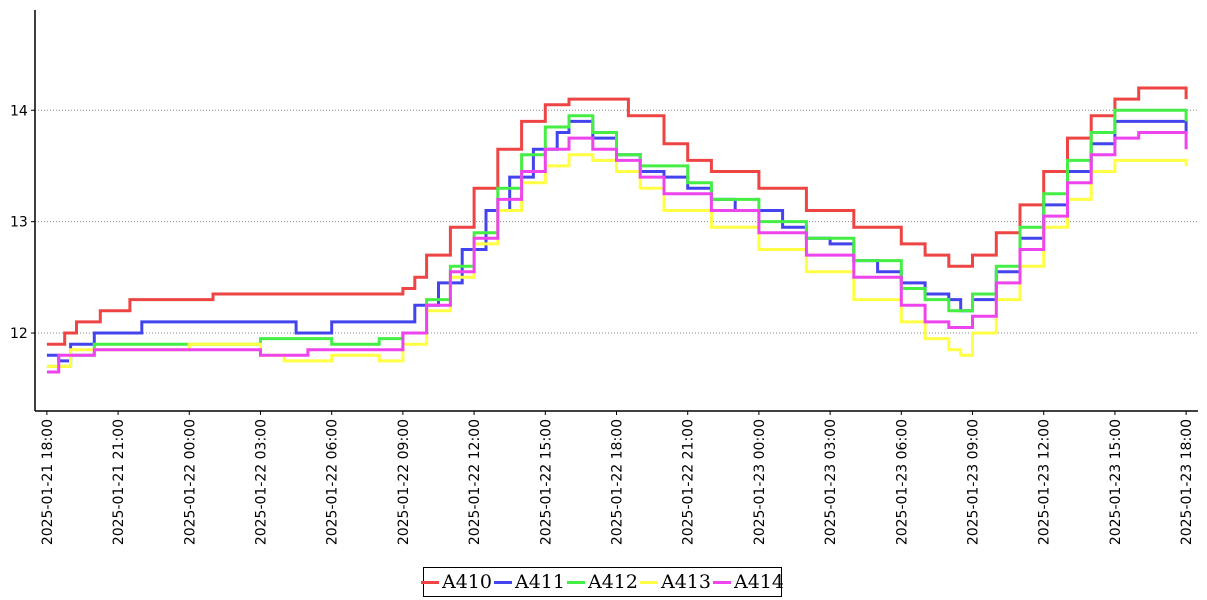 Image resolution: width=1207 pixels, height=600 pixels. Describe the element at coordinates (686, 582) in the screenshot. I see `legend-label: A413` at that location.